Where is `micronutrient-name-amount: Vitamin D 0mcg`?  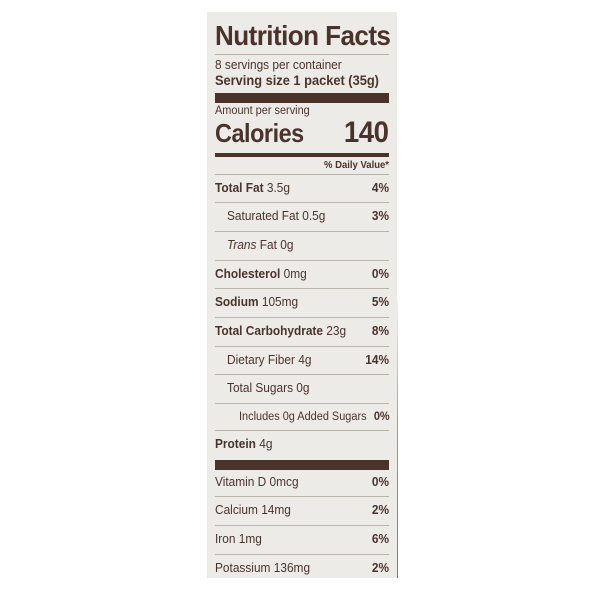
micronutrient-name-amount: Vitamin D 0mcg is located at coordinates (257, 481).